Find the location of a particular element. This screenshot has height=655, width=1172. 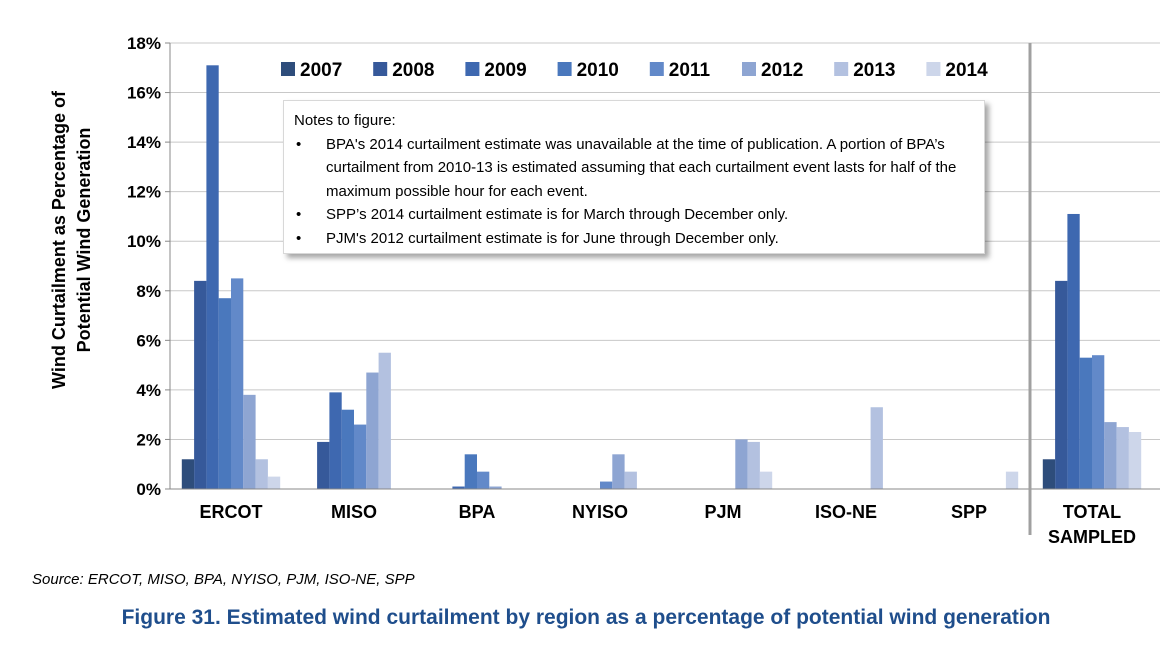

bar-ercot-2014 is located at coordinates (274, 482).